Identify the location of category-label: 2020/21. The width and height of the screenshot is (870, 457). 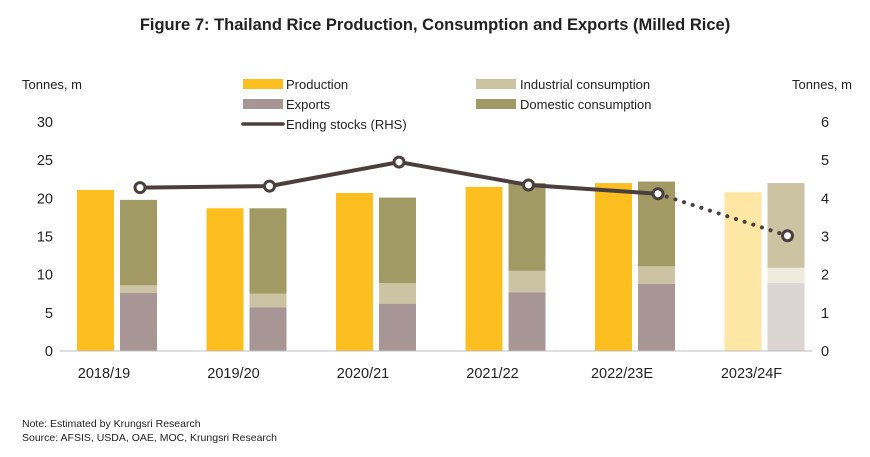
(363, 374).